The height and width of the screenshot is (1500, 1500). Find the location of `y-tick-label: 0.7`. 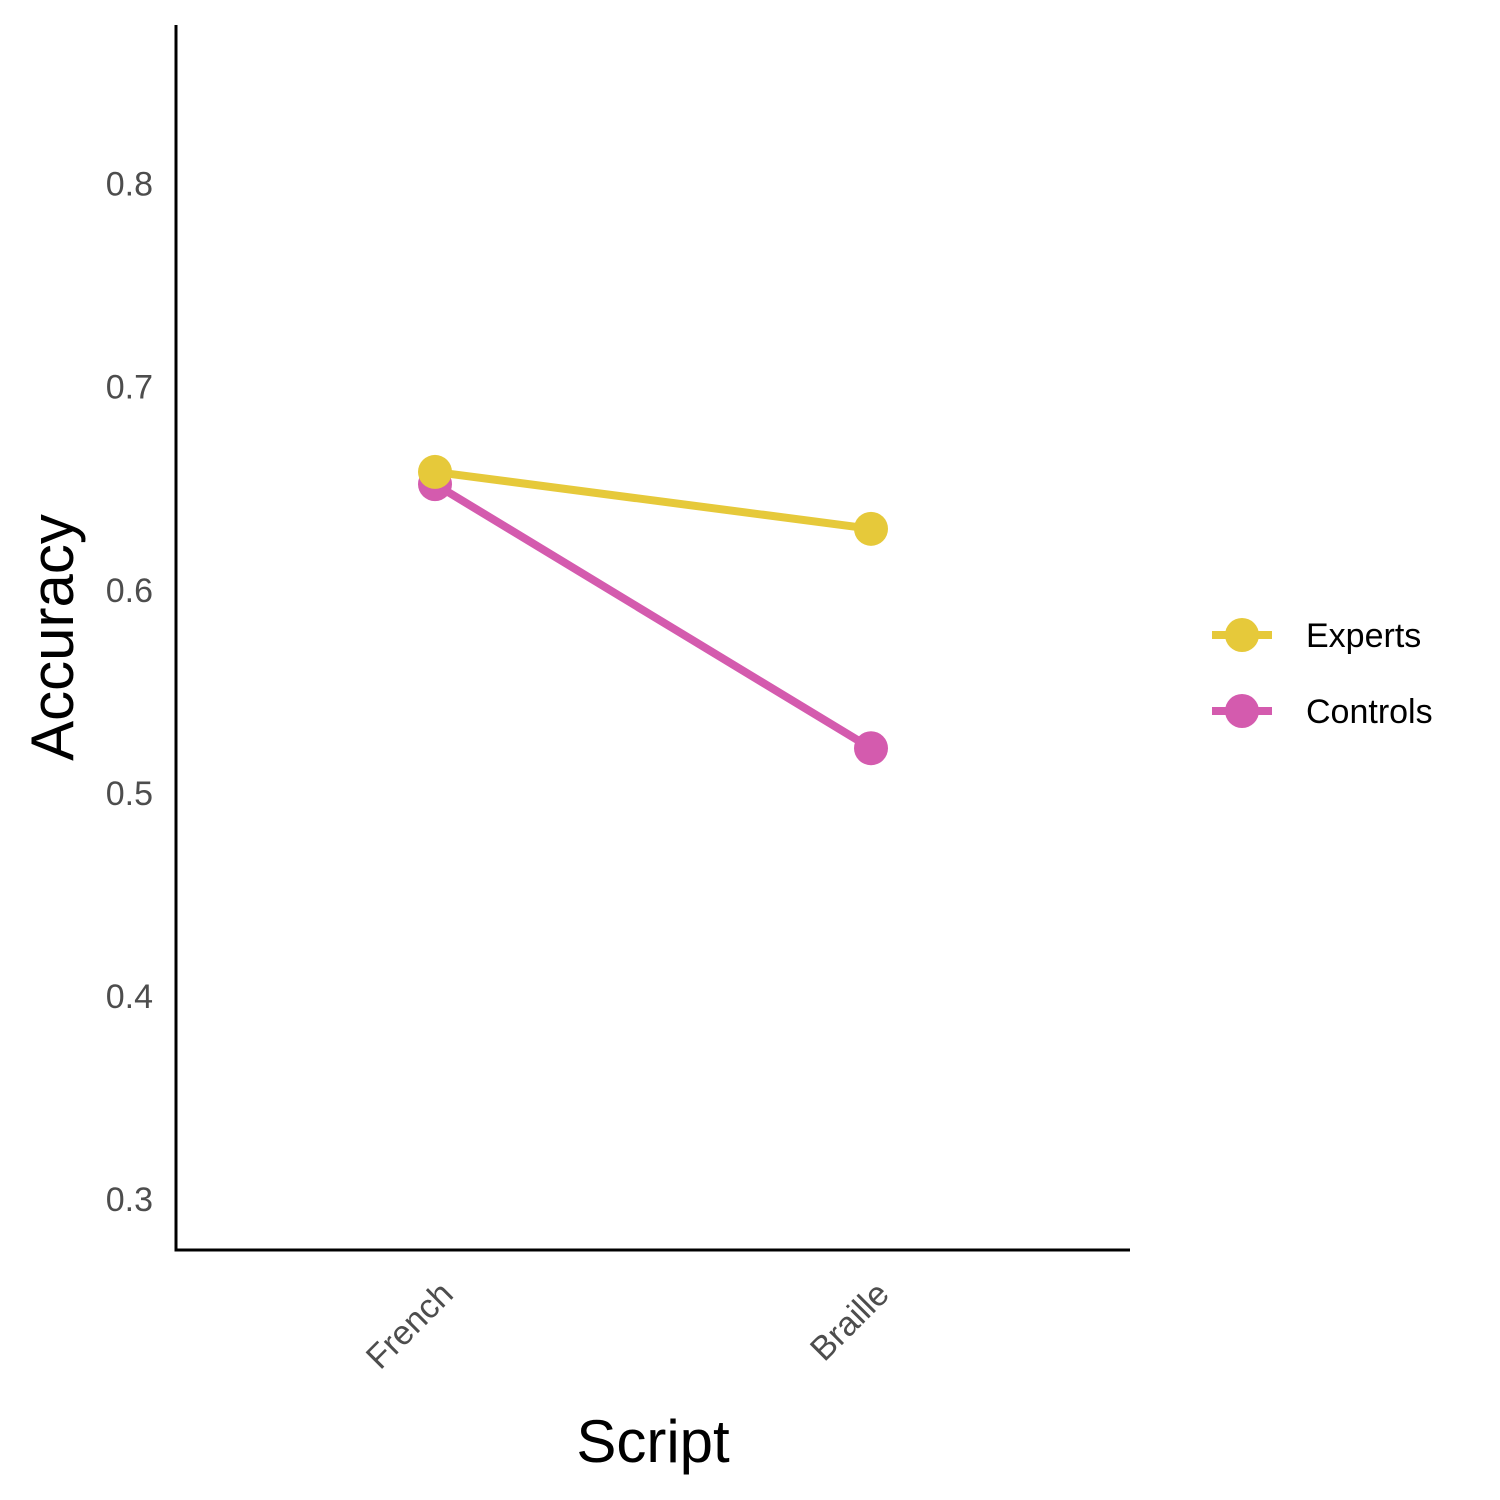

y-tick-label: 0.7 is located at coordinates (129, 388).